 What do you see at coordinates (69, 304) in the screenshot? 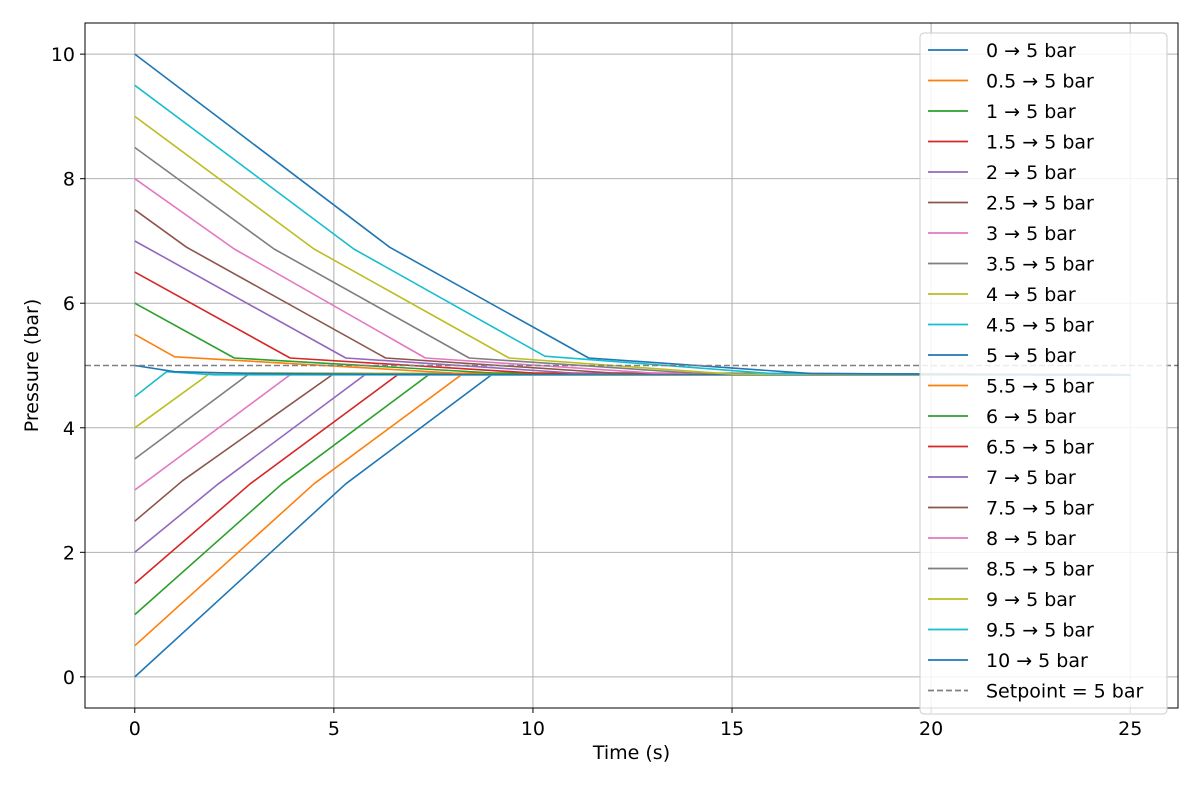
I see `y-tick-label: 6` at bounding box center [69, 304].